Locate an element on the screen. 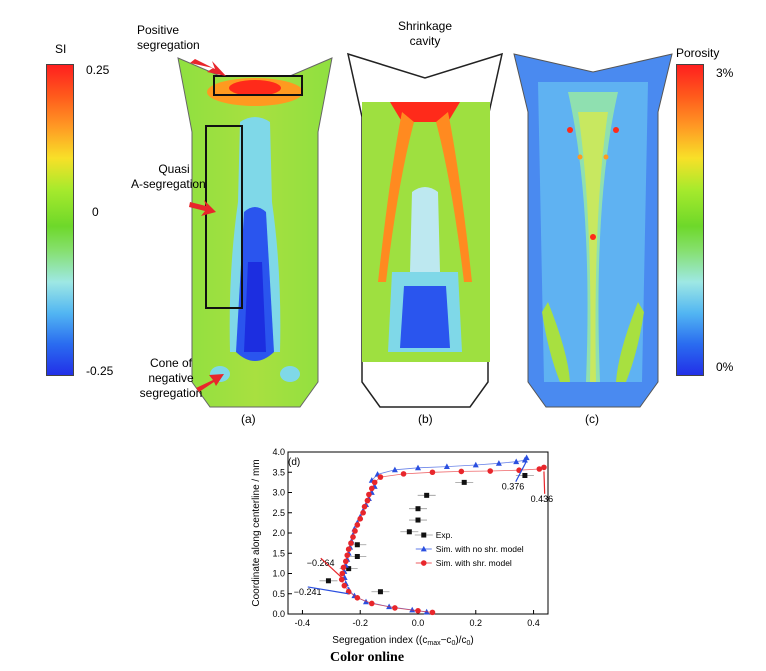 This screenshot has width=766, height=671. arrow-cone is located at coordinates (210, 383).